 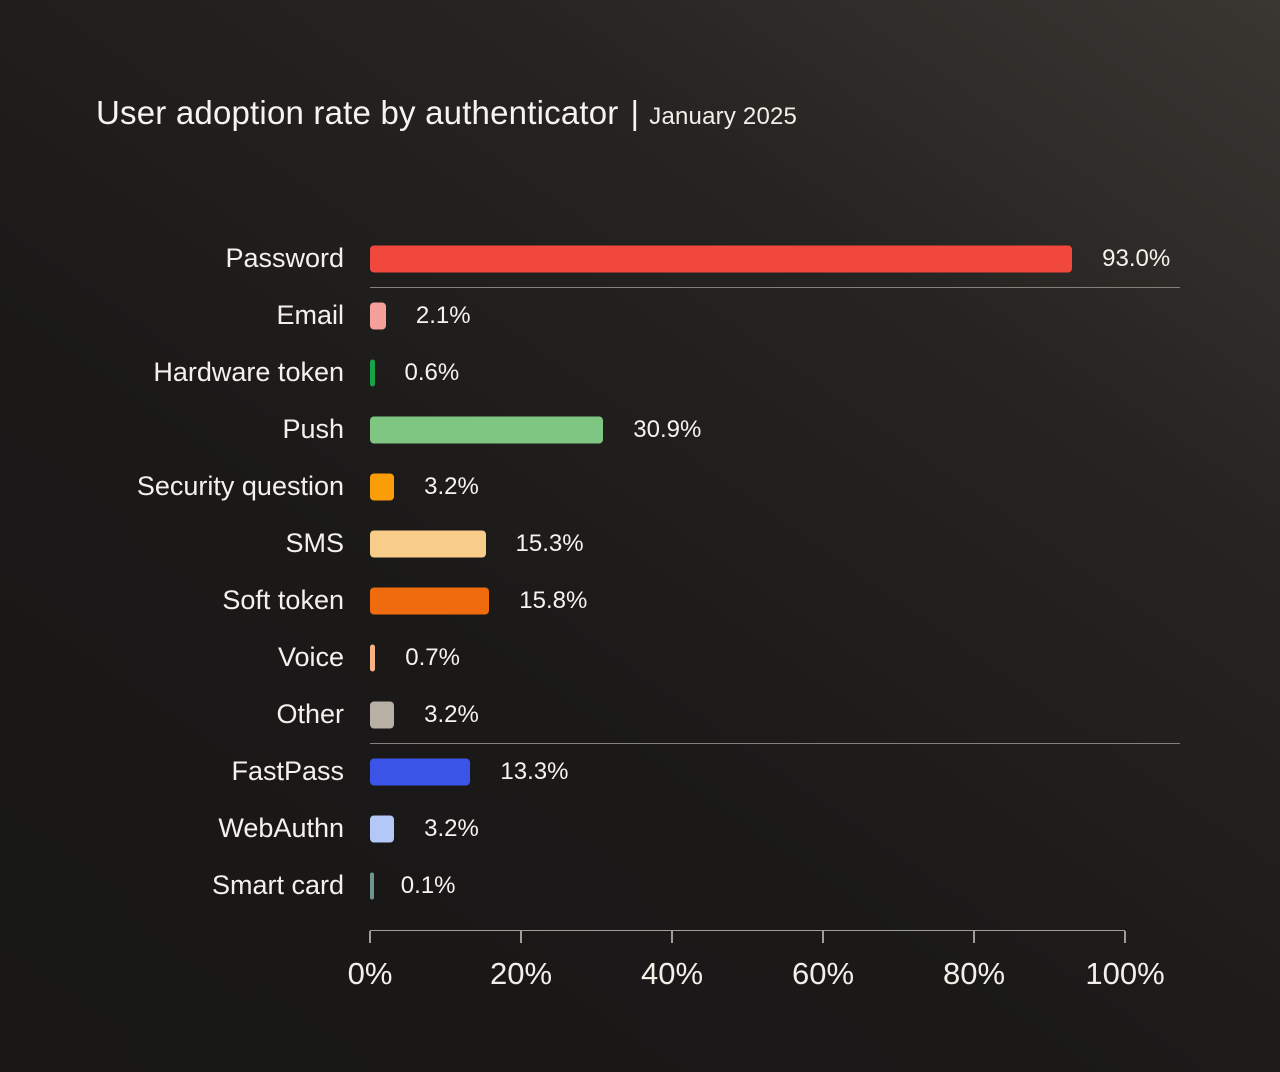 I want to click on value-label: 30.9%, so click(x=667, y=429).